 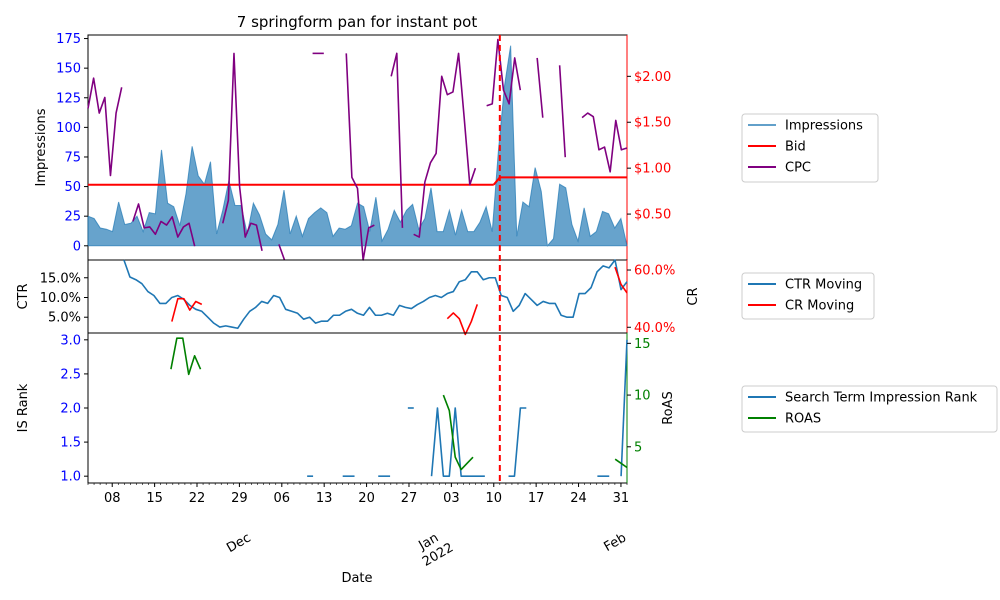 I want to click on x-tick-label: 20, so click(x=366, y=498).